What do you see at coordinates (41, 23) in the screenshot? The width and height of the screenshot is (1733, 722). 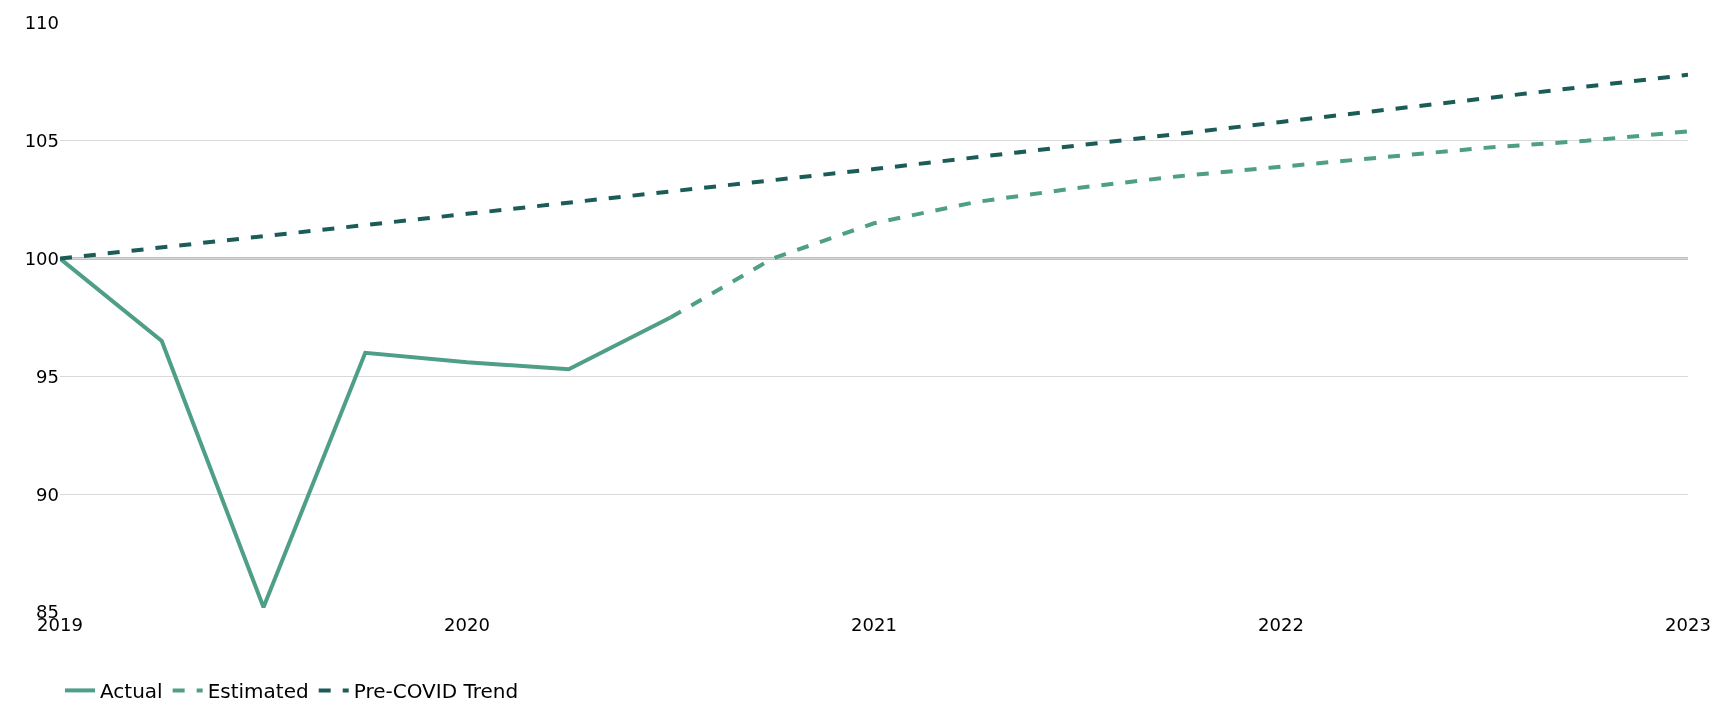 I see `y-tick-label: 110` at bounding box center [41, 23].